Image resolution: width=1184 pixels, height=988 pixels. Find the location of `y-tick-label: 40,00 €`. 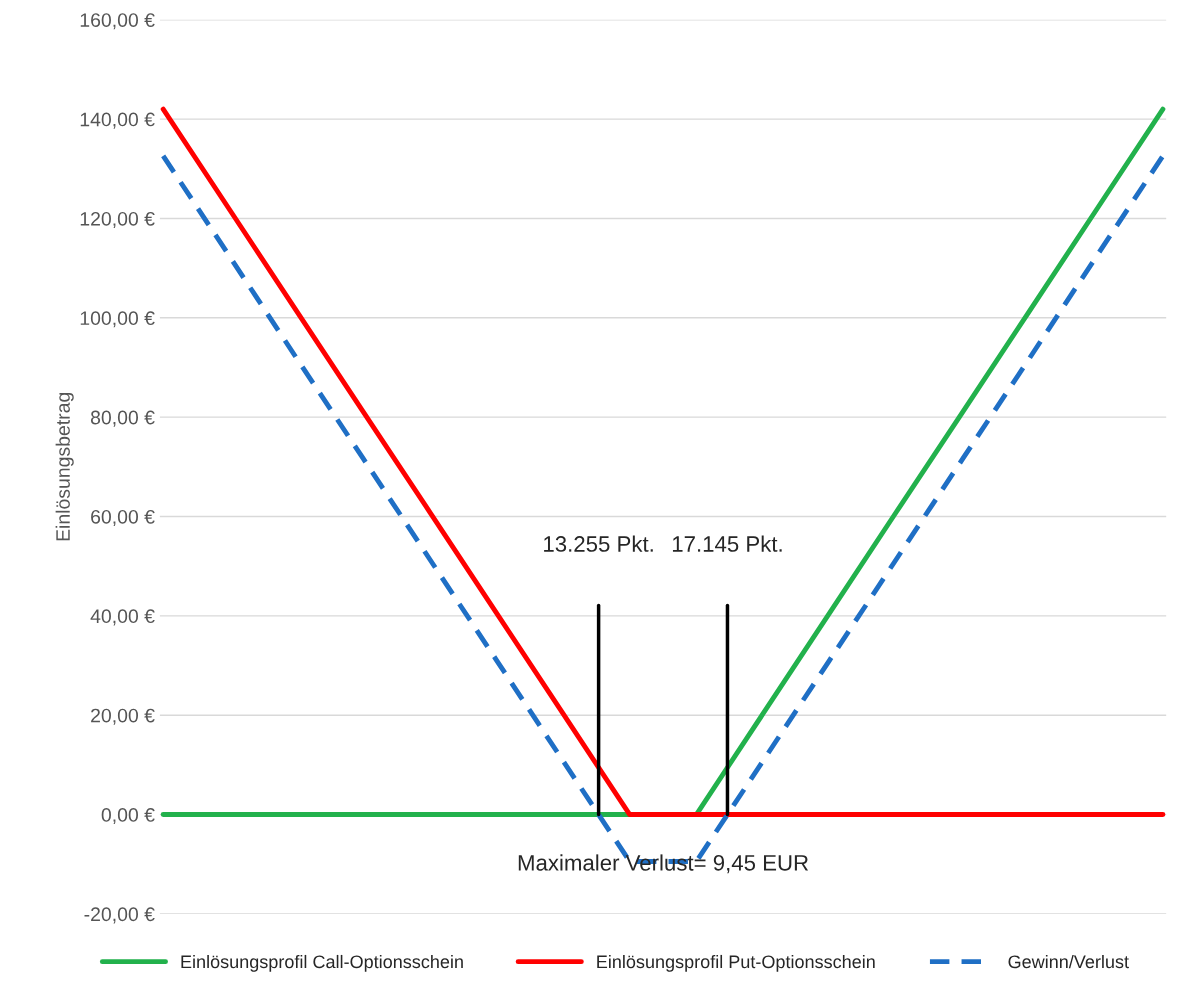

y-tick-label: 40,00 € is located at coordinates (122, 617).